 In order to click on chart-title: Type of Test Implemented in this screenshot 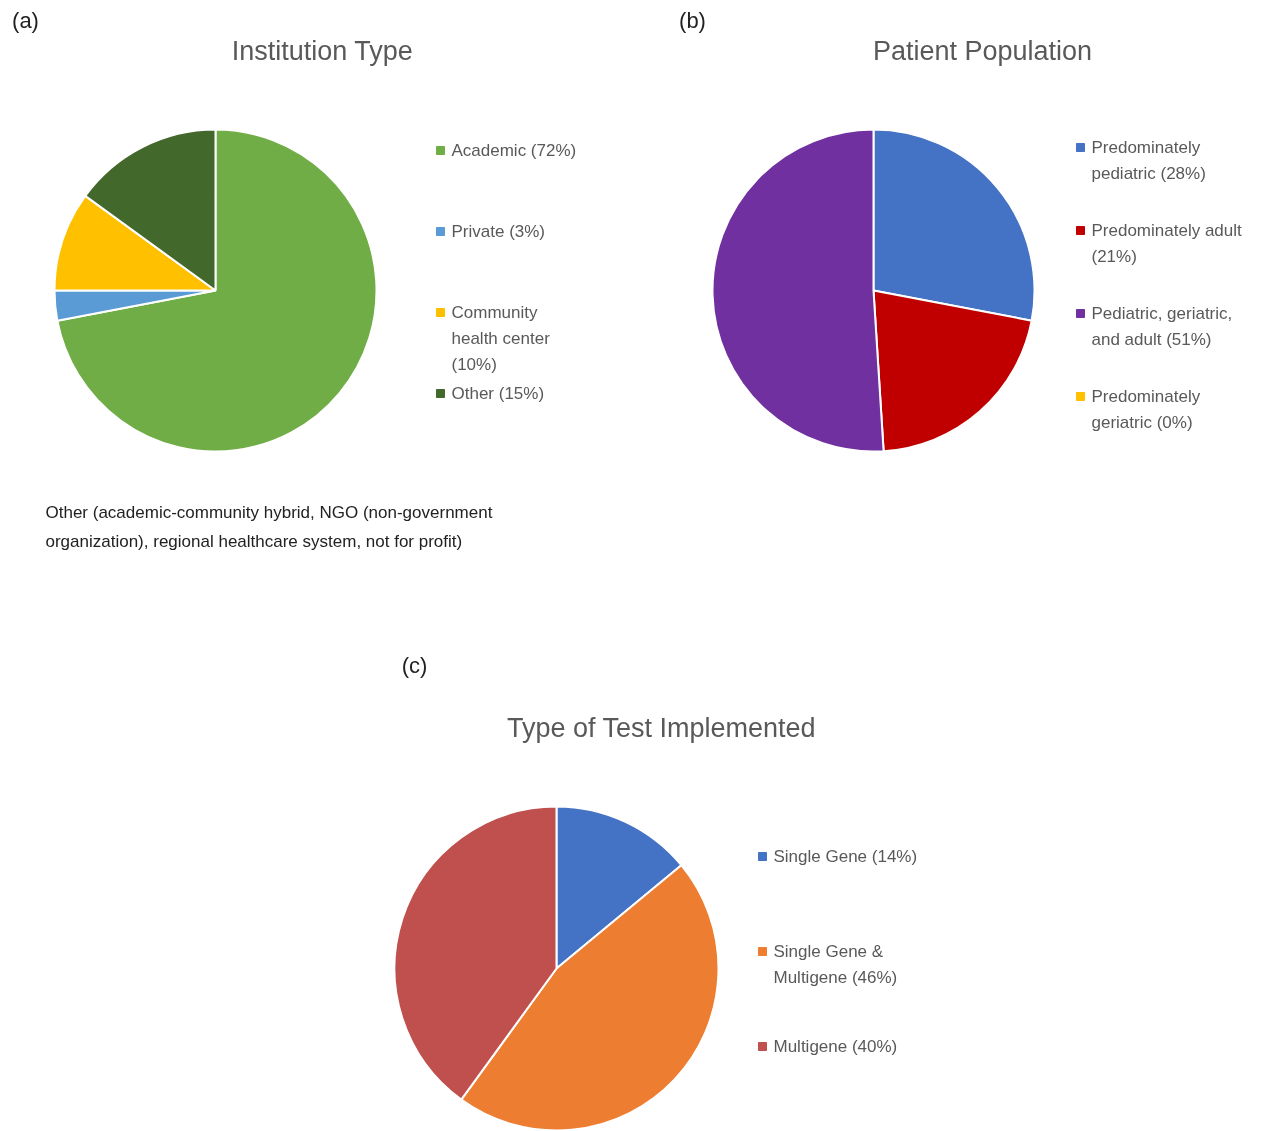, I will do `click(661, 727)`.